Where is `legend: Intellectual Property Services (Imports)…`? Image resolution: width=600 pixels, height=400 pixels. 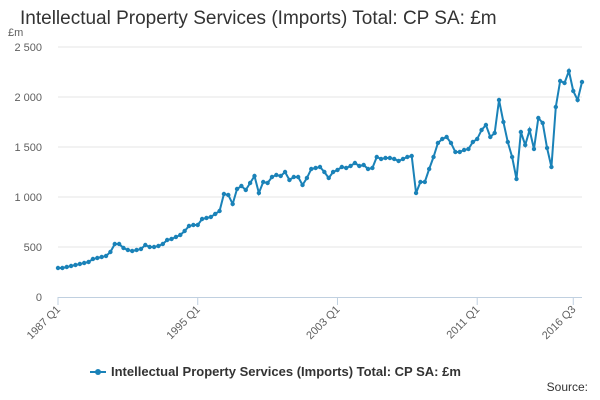
legend: Intellectual Property Services (Imports)… is located at coordinates (275, 371).